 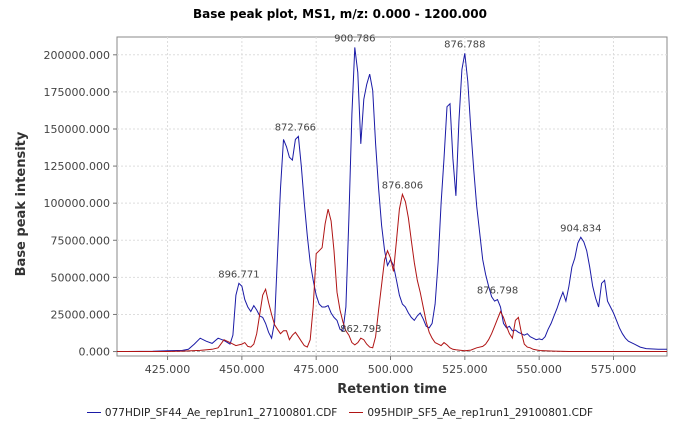 What do you see at coordinates (471, 413) in the screenshot?
I see `legend-item: 095HDIP_SF5_Ae_rep1run1_29100801.CDF` at bounding box center [471, 413].